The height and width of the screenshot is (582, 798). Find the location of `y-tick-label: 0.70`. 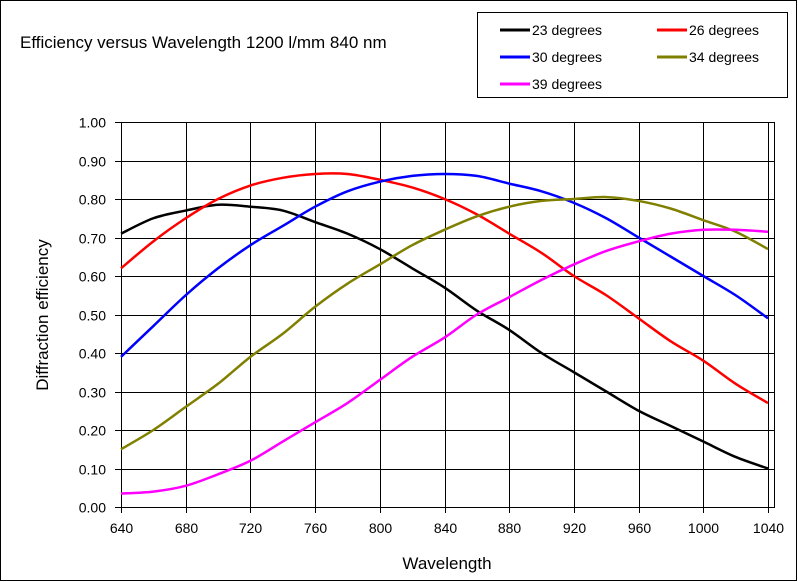

y-tick-label: 0.70 is located at coordinates (92, 239).